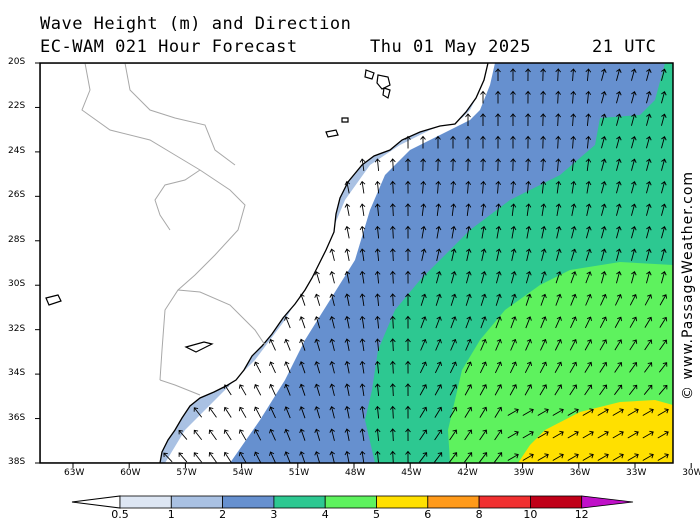 The width and height of the screenshot is (700, 525). What do you see at coordinates (467, 473) in the screenshot?
I see `lon-label: 42W` at bounding box center [467, 473].